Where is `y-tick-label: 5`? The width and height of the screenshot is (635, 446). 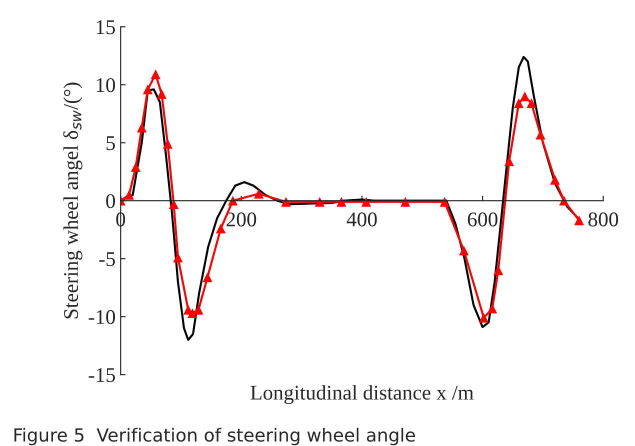 y-tick-label: 5 is located at coordinates (110, 143).